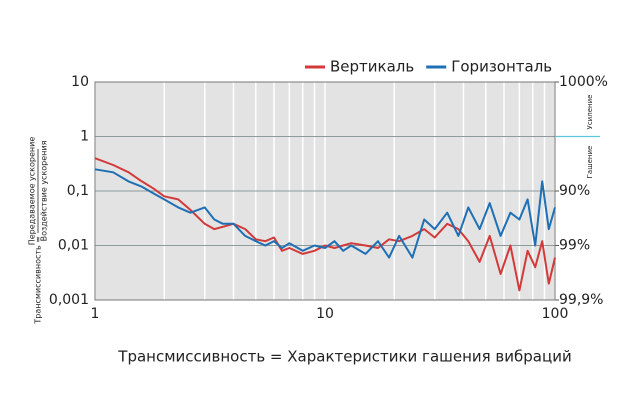 This screenshot has height=420, width=640. Describe the element at coordinates (325, 314) in the screenshot. I see `x-tick-label: 10` at that location.